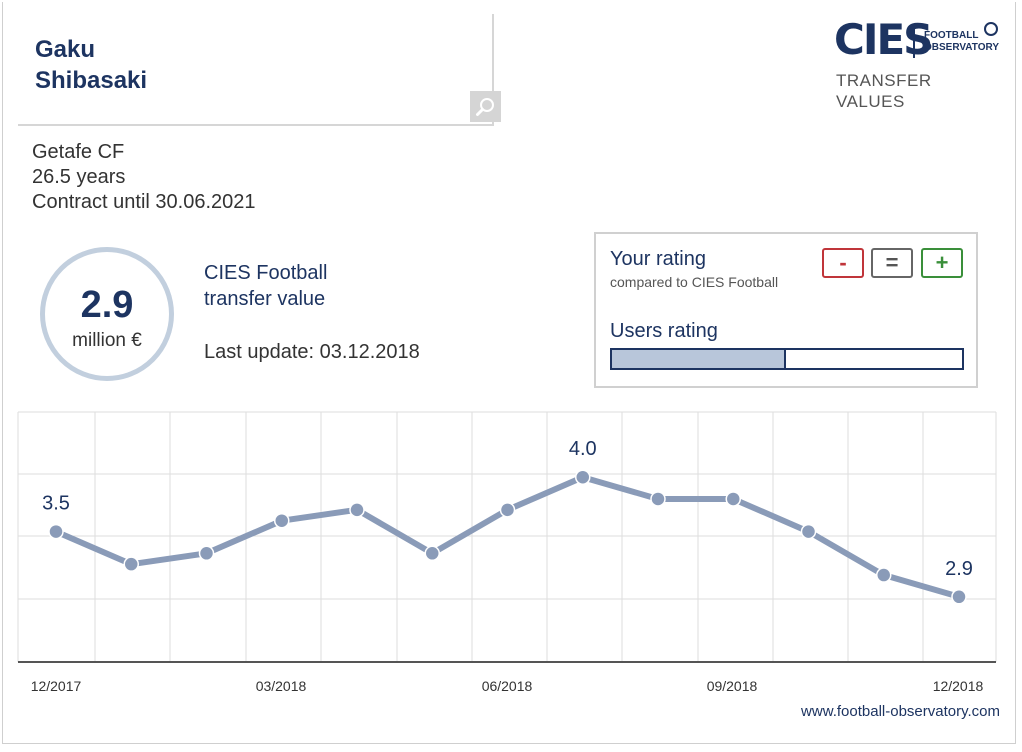  Describe the element at coordinates (694, 282) in the screenshot. I see `your-rating-subtitle: compared to CIES Football` at that location.